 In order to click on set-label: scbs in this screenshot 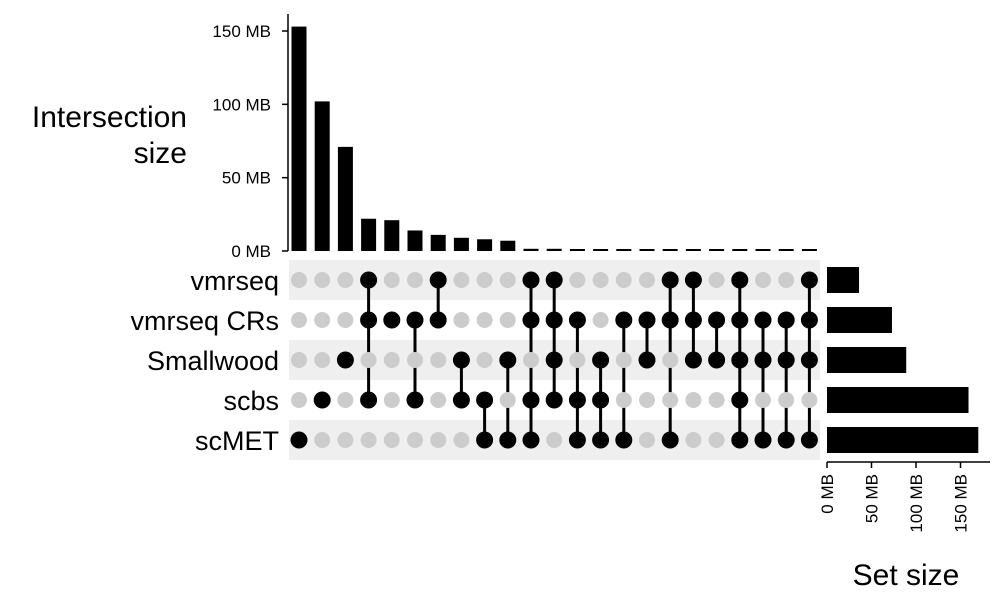, I will do `click(251, 401)`.